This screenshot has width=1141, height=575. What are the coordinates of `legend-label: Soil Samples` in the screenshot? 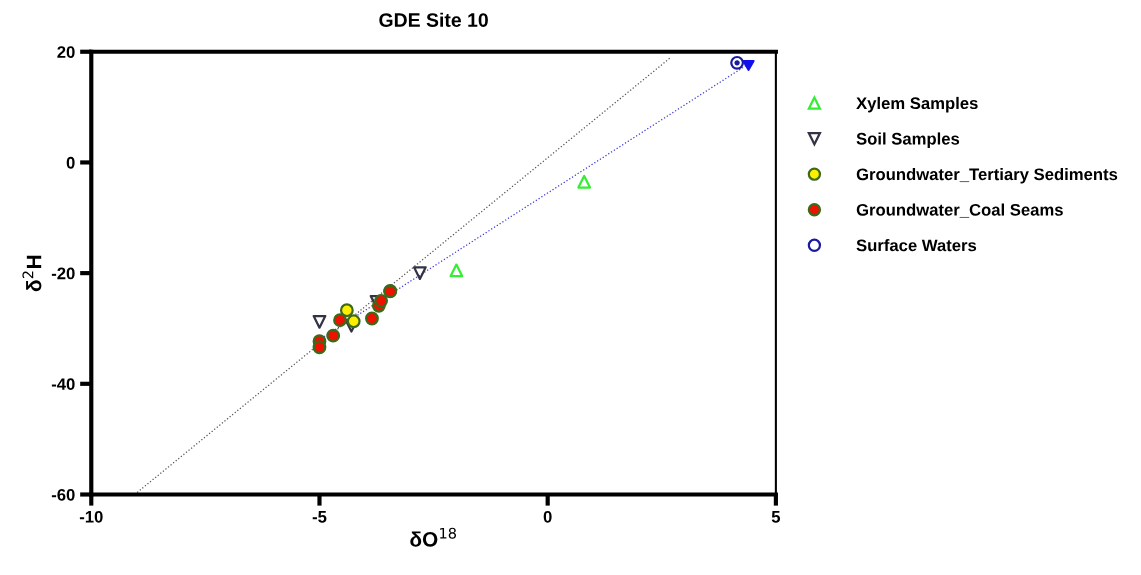 It's located at (908, 140).